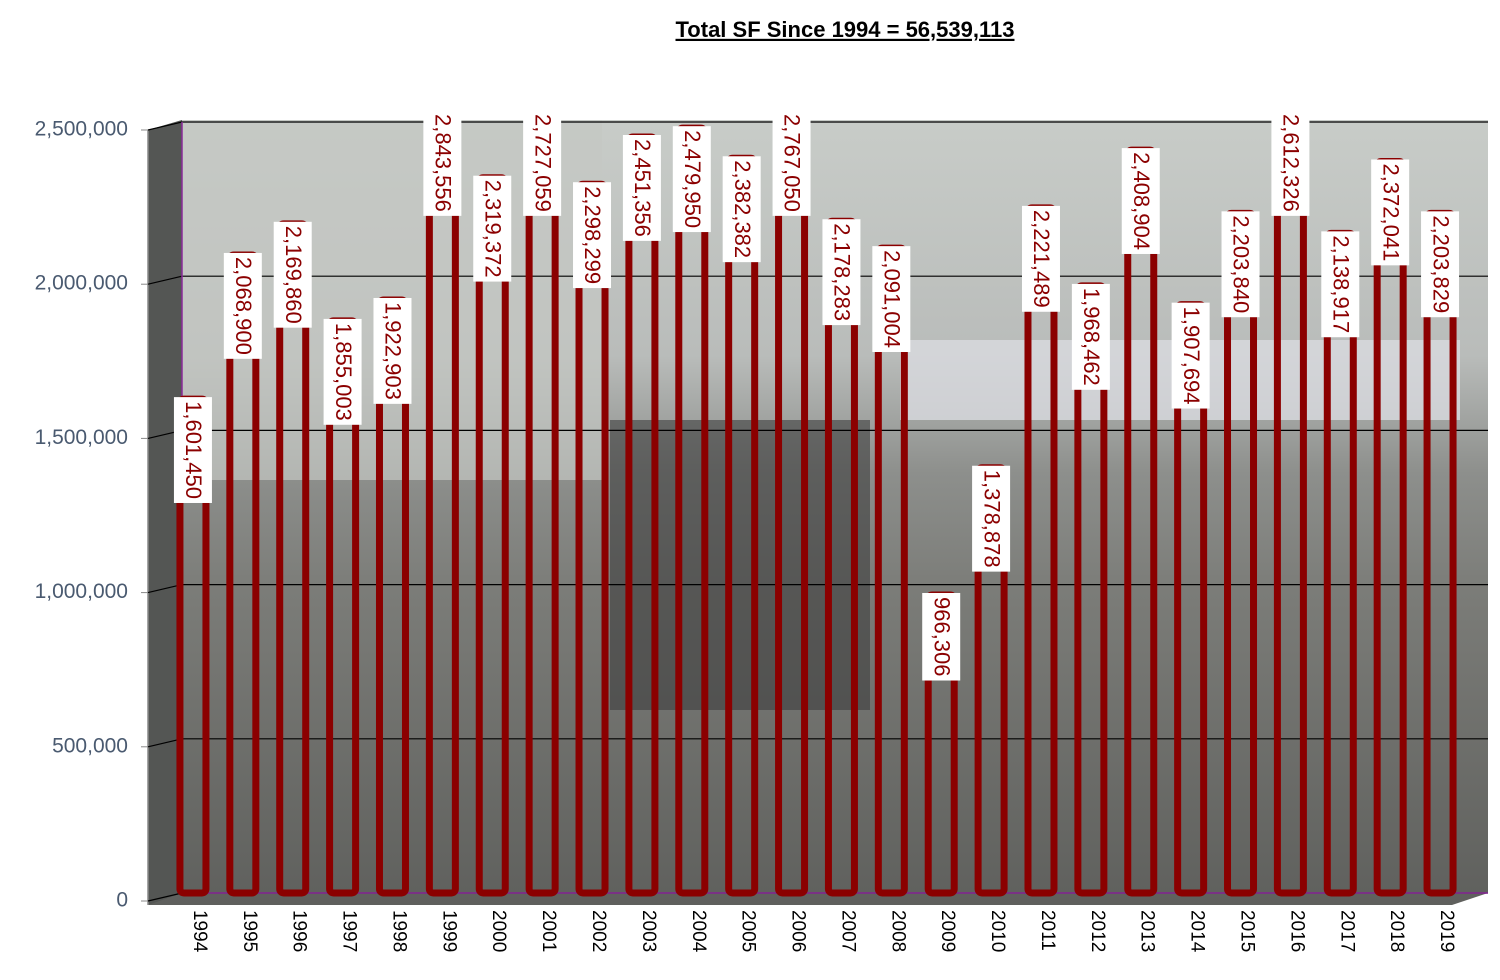 The height and width of the screenshot is (980, 1500). I want to click on value-label: 2,203,829, so click(1440, 264).